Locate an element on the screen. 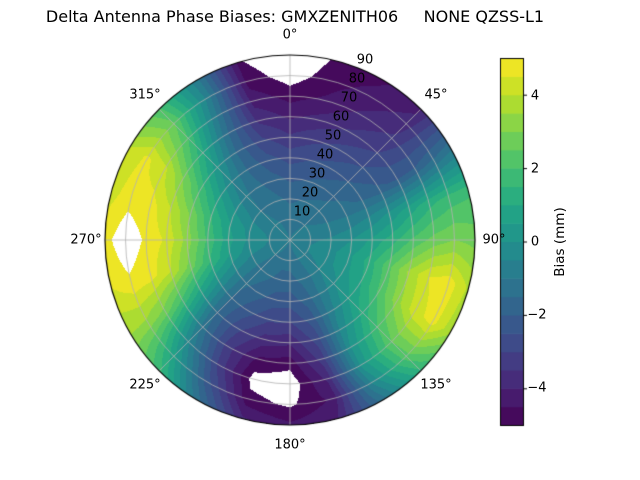 This screenshot has width=640, height=480. radial-label-60: 60 is located at coordinates (341, 117).